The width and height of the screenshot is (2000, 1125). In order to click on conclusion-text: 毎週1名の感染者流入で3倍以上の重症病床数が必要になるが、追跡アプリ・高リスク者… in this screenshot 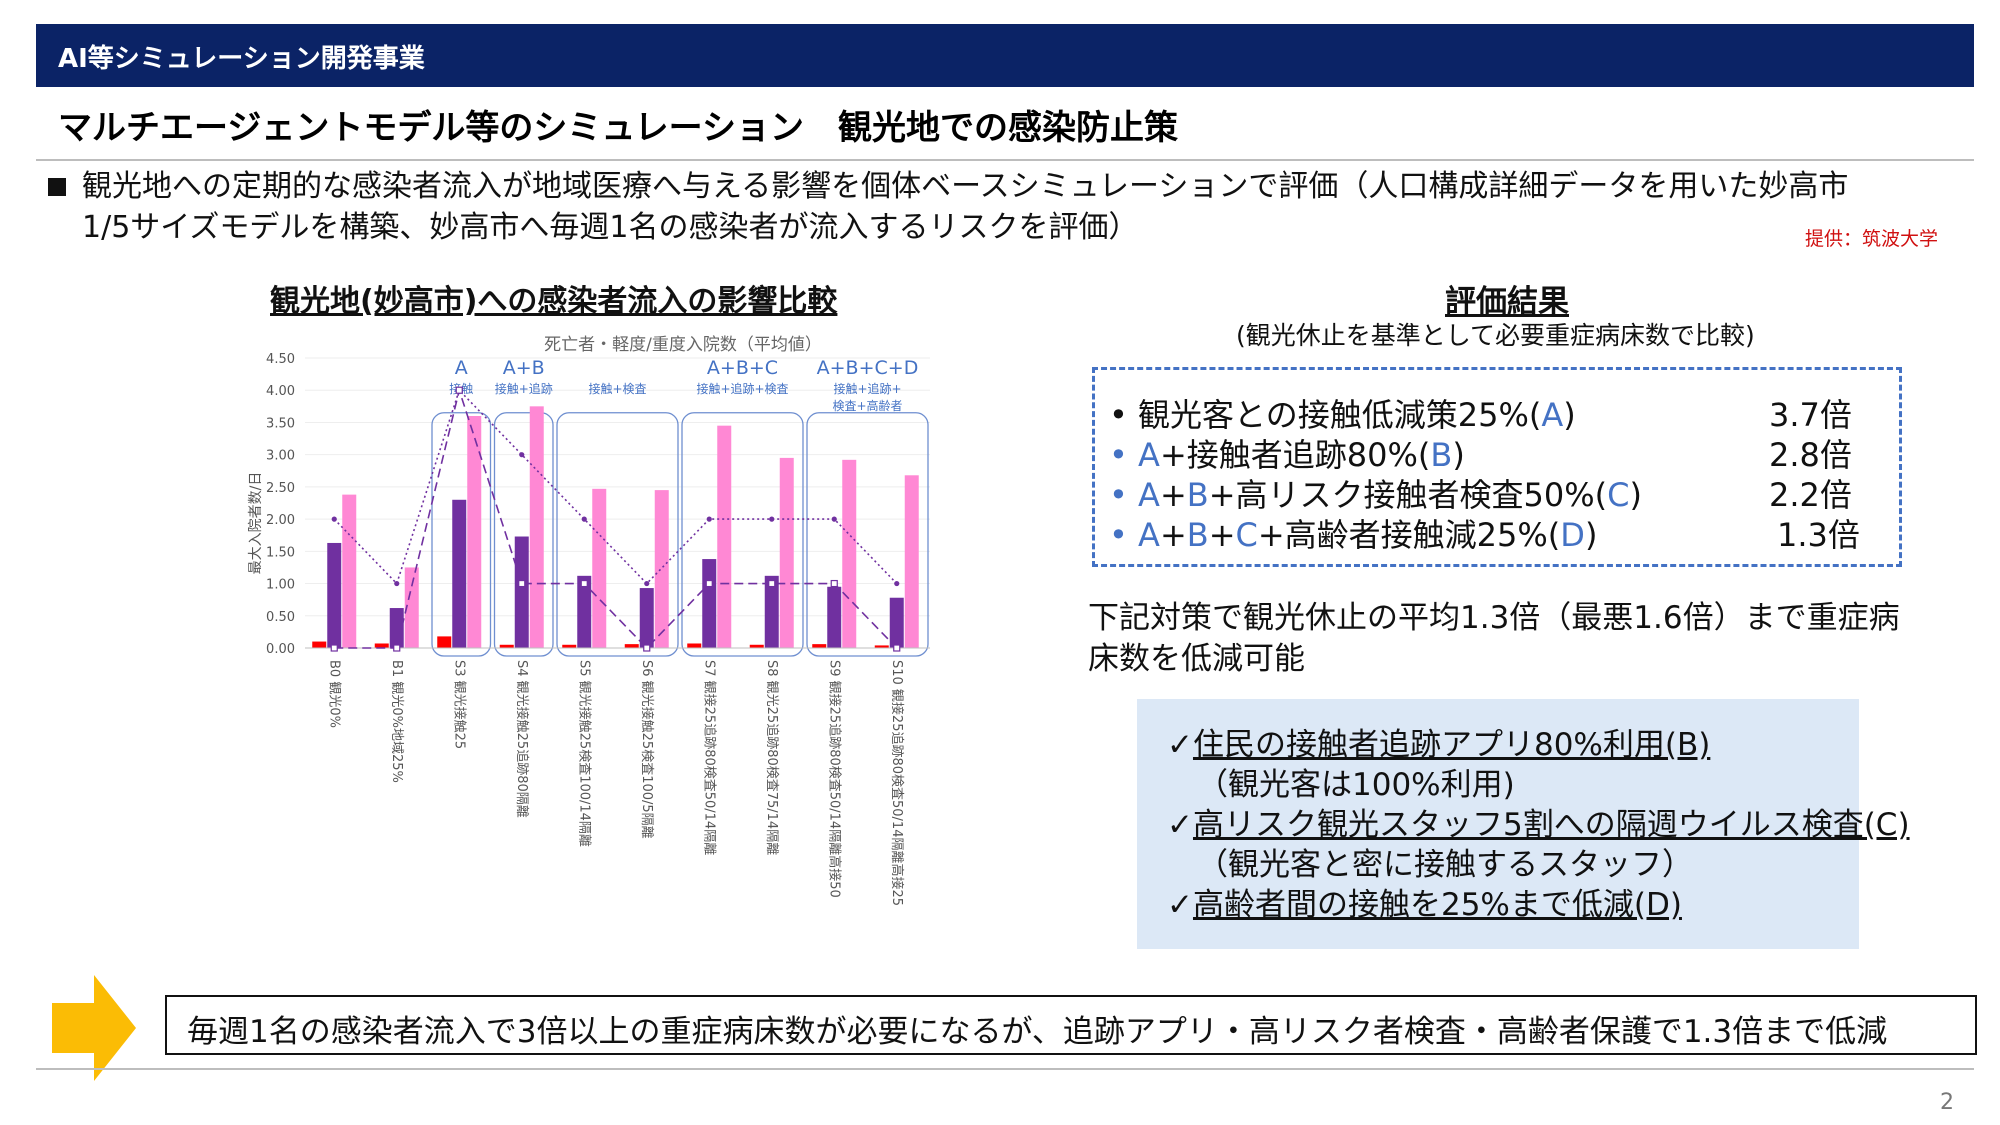, I will do `click(1037, 1032)`.